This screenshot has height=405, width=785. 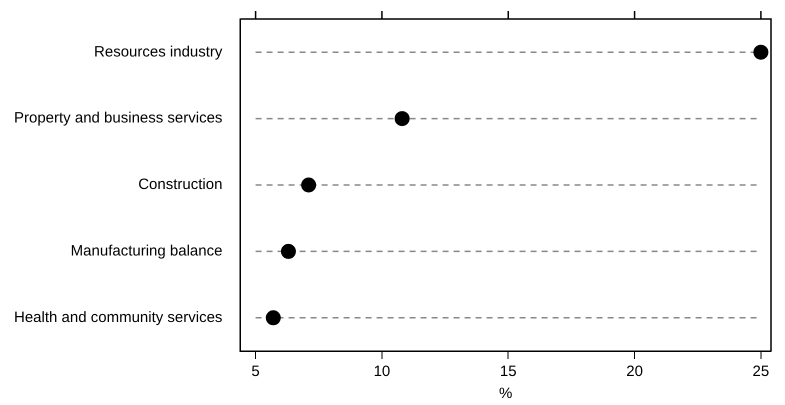 I want to click on y-tick-label: Construction, so click(x=180, y=185).